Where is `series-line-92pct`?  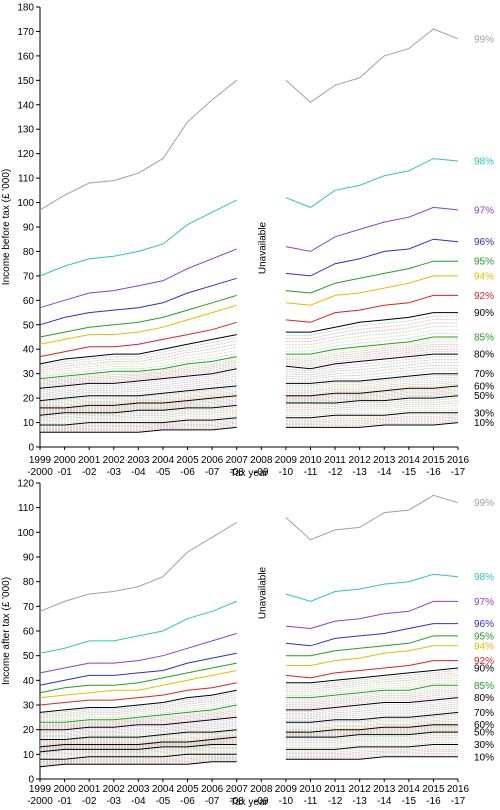
series-line-92pct is located at coordinates (371, 669).